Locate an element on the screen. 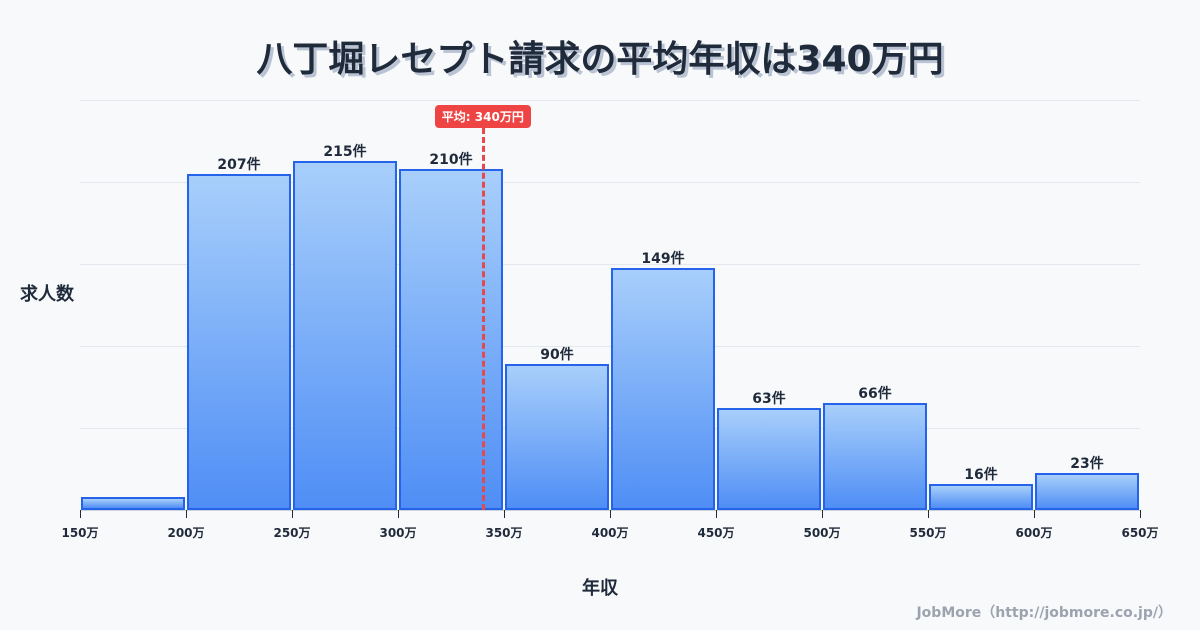  bar-value-label: 210件 is located at coordinates (451, 160).